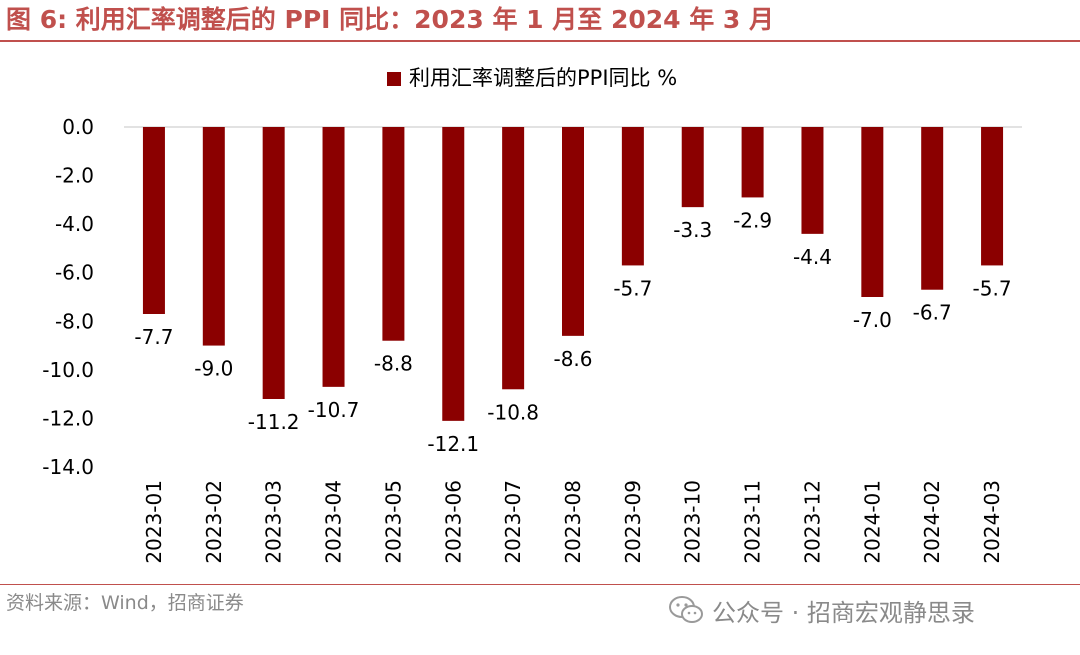 This screenshot has height=655, width=1080. What do you see at coordinates (572, 359) in the screenshot?
I see `data-label: -8.6` at bounding box center [572, 359].